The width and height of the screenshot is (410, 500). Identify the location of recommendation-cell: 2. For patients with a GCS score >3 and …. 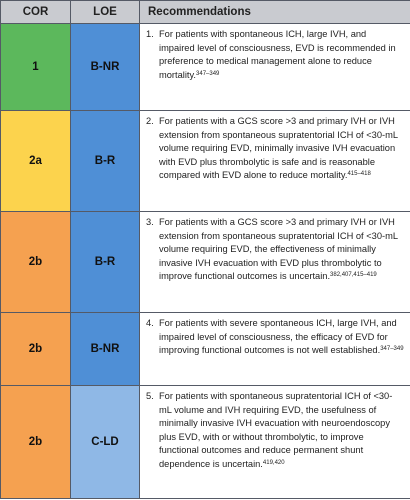
(274, 161).